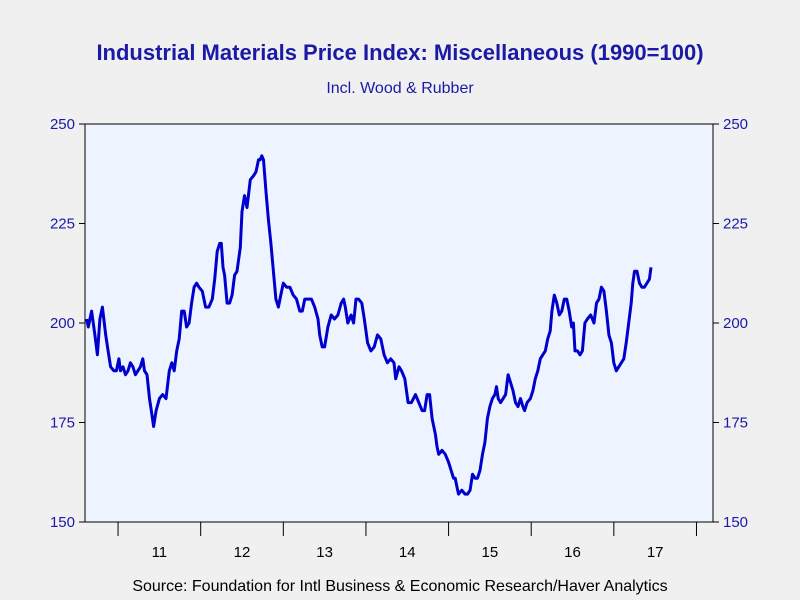 Image resolution: width=800 pixels, height=600 pixels. Describe the element at coordinates (62, 124) in the screenshot. I see `y-tick-label-left: 250` at that location.